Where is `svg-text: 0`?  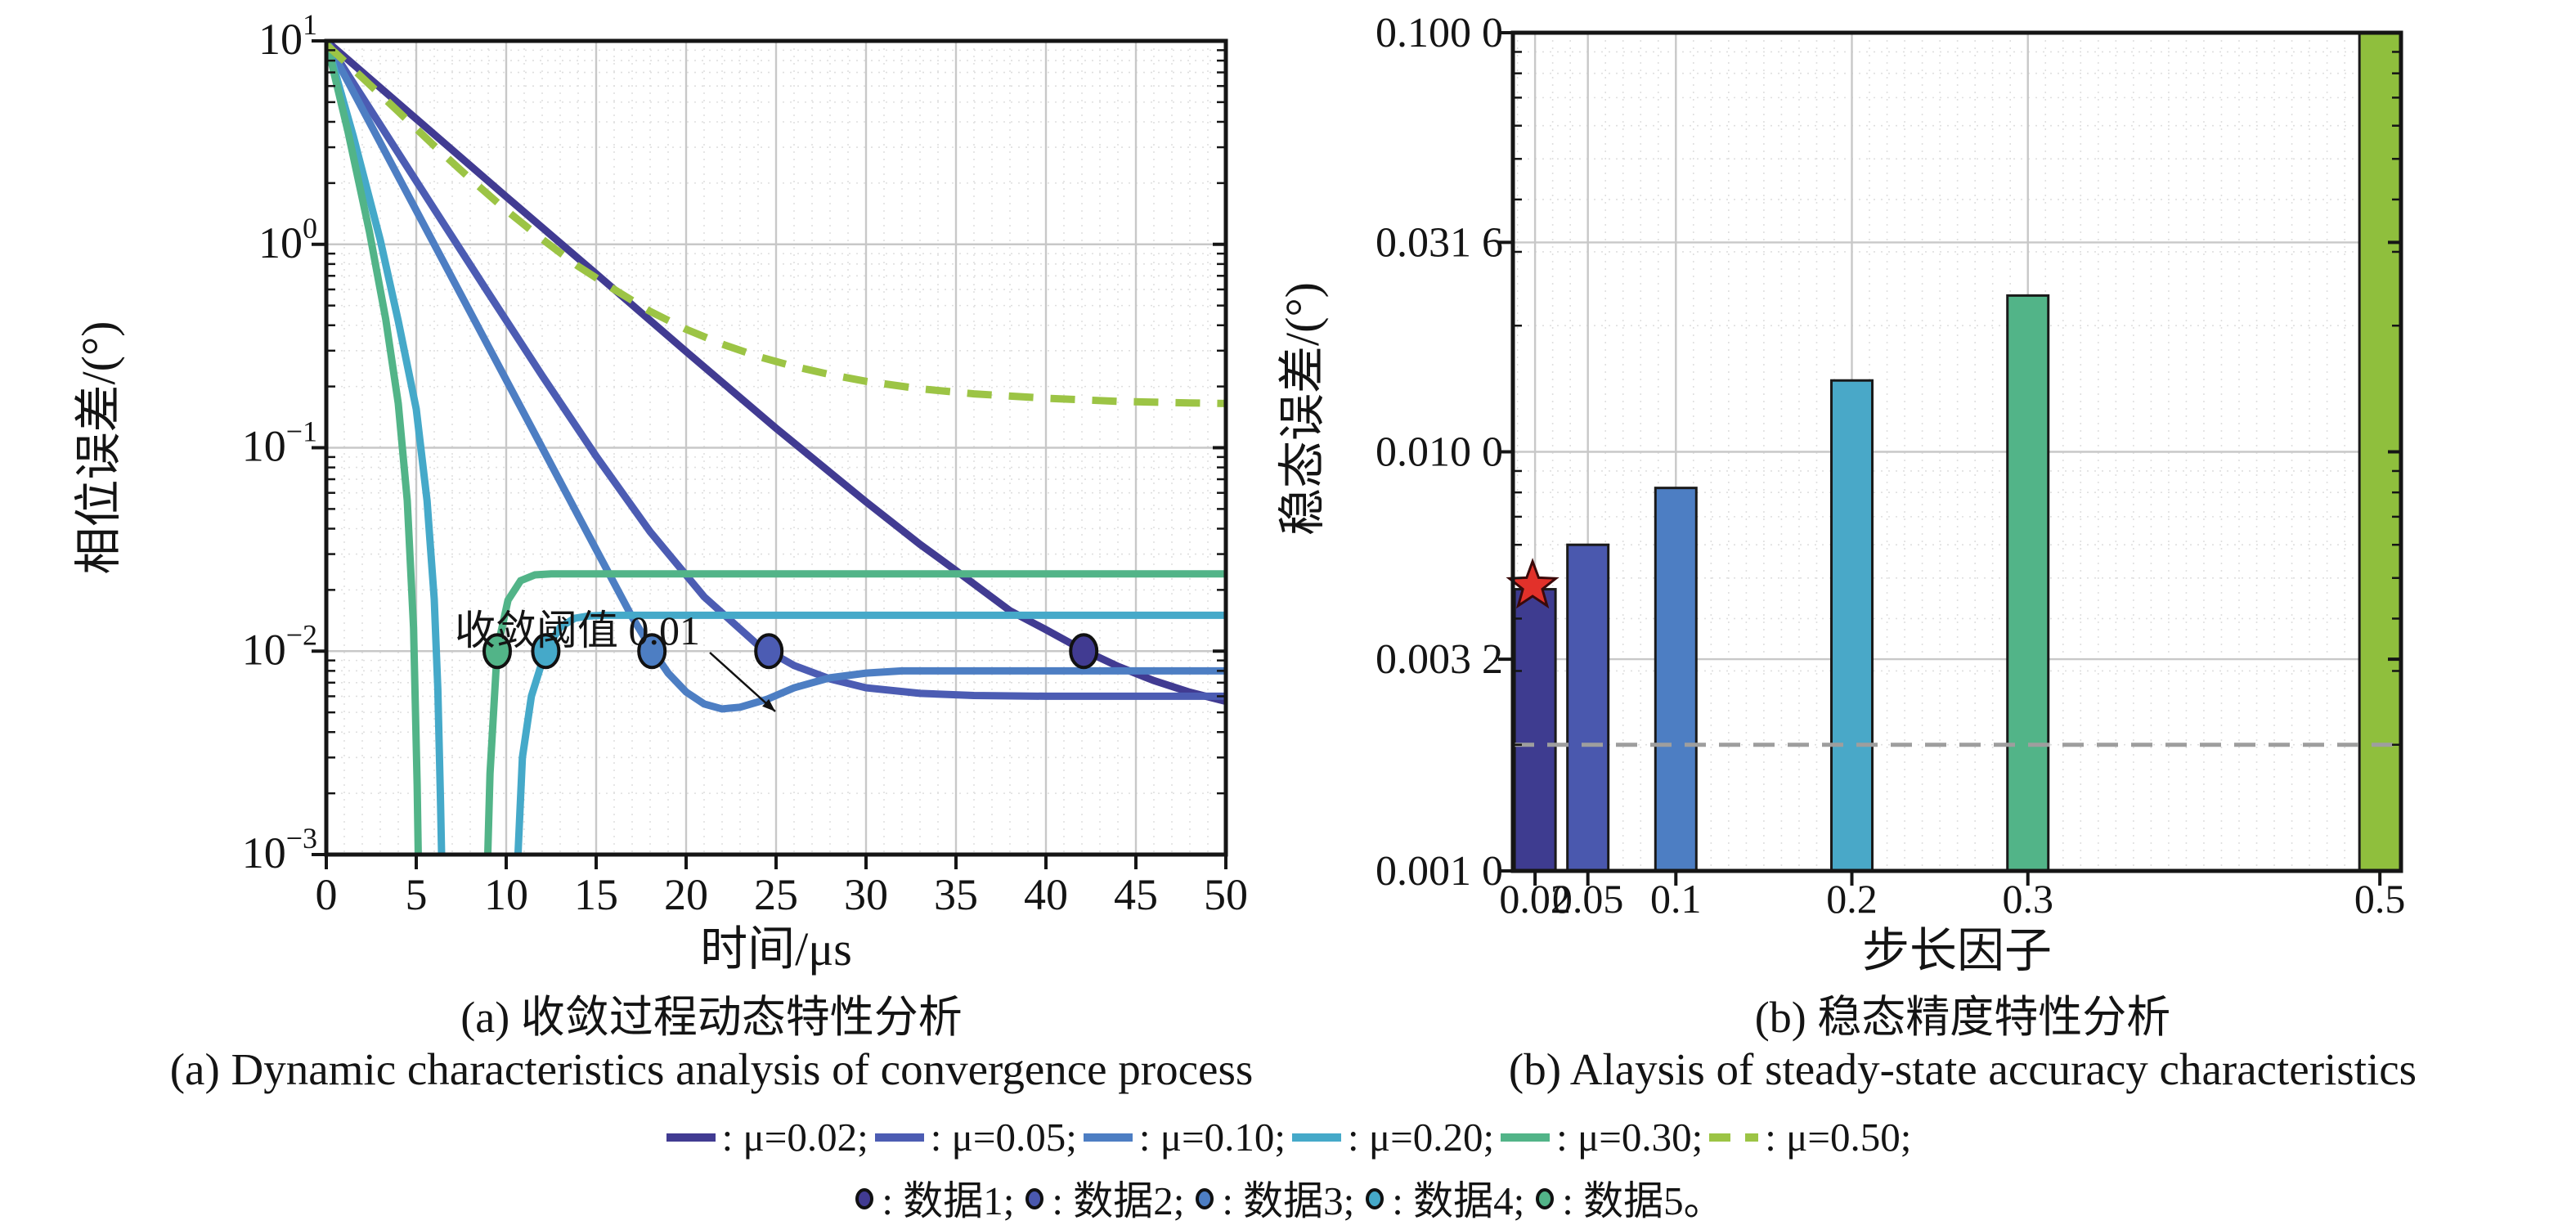 svg-text: 0 is located at coordinates (327, 895).